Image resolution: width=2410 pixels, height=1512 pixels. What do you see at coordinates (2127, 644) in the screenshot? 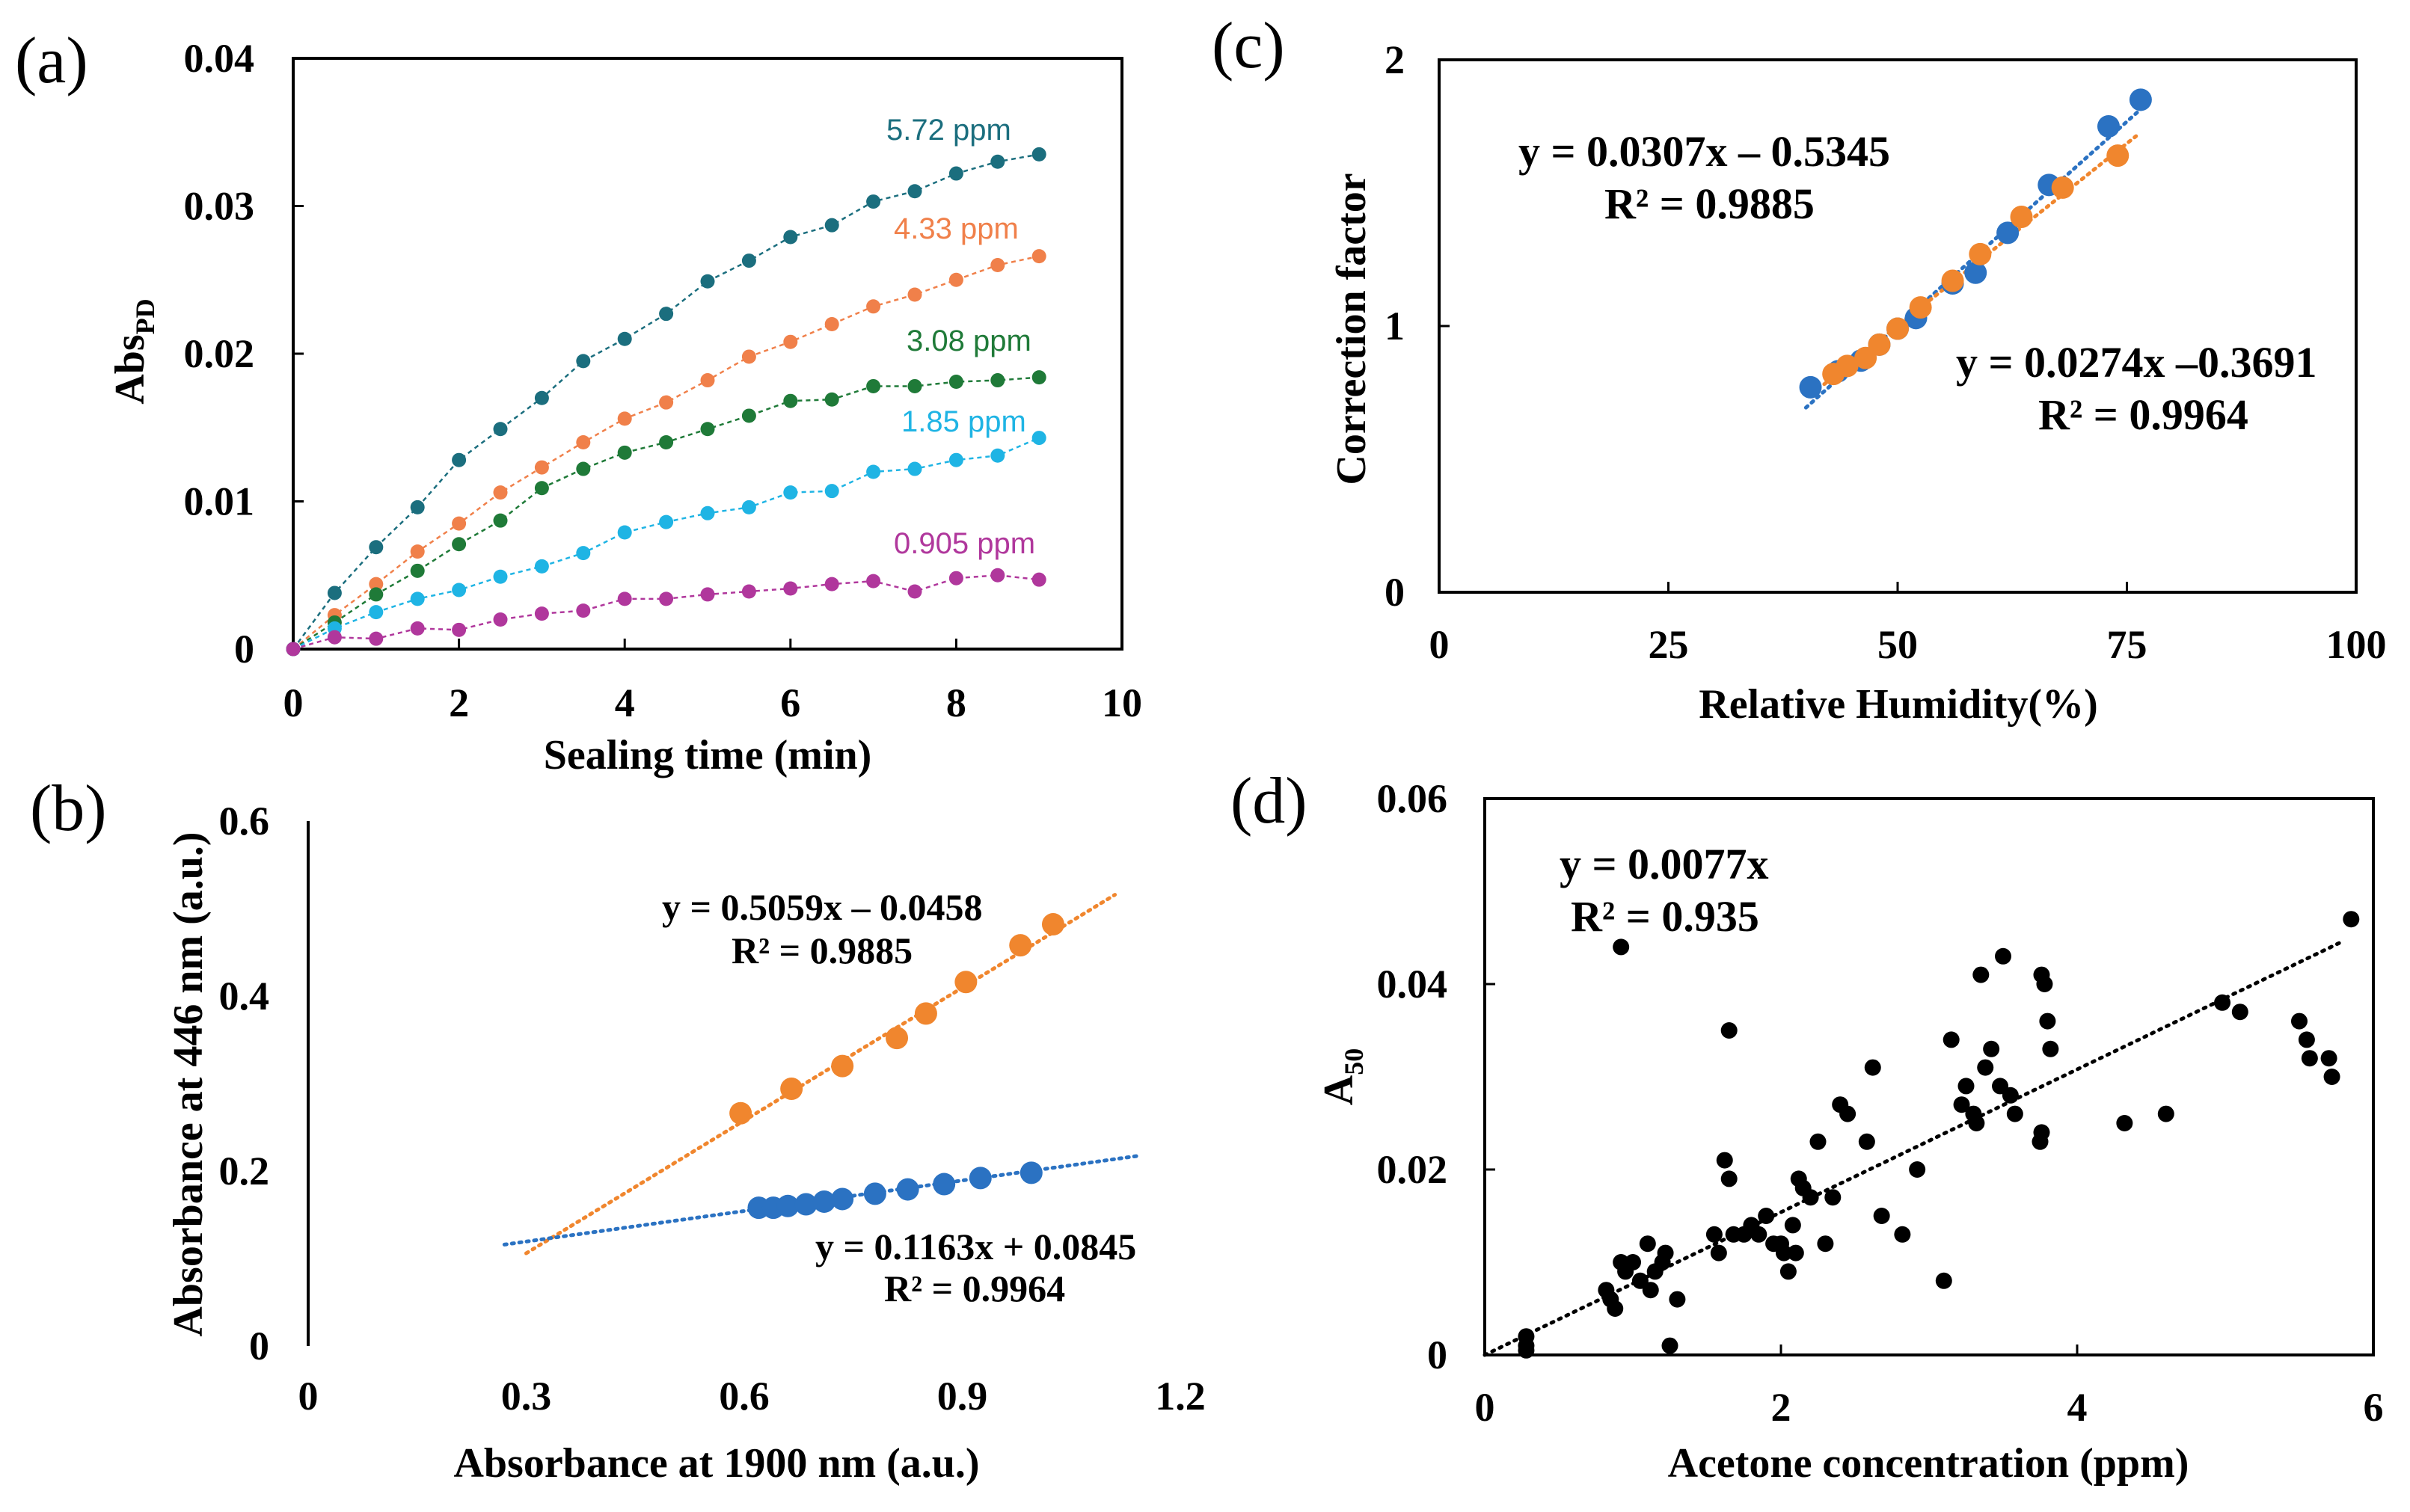
I see `x-tick-label-c: 75` at bounding box center [2127, 644].